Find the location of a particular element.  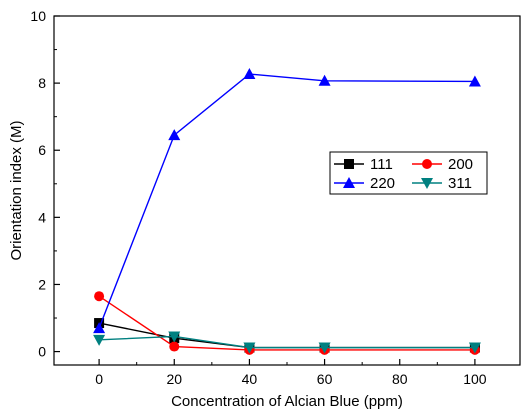

x-tick-label: 20 is located at coordinates (174, 379).